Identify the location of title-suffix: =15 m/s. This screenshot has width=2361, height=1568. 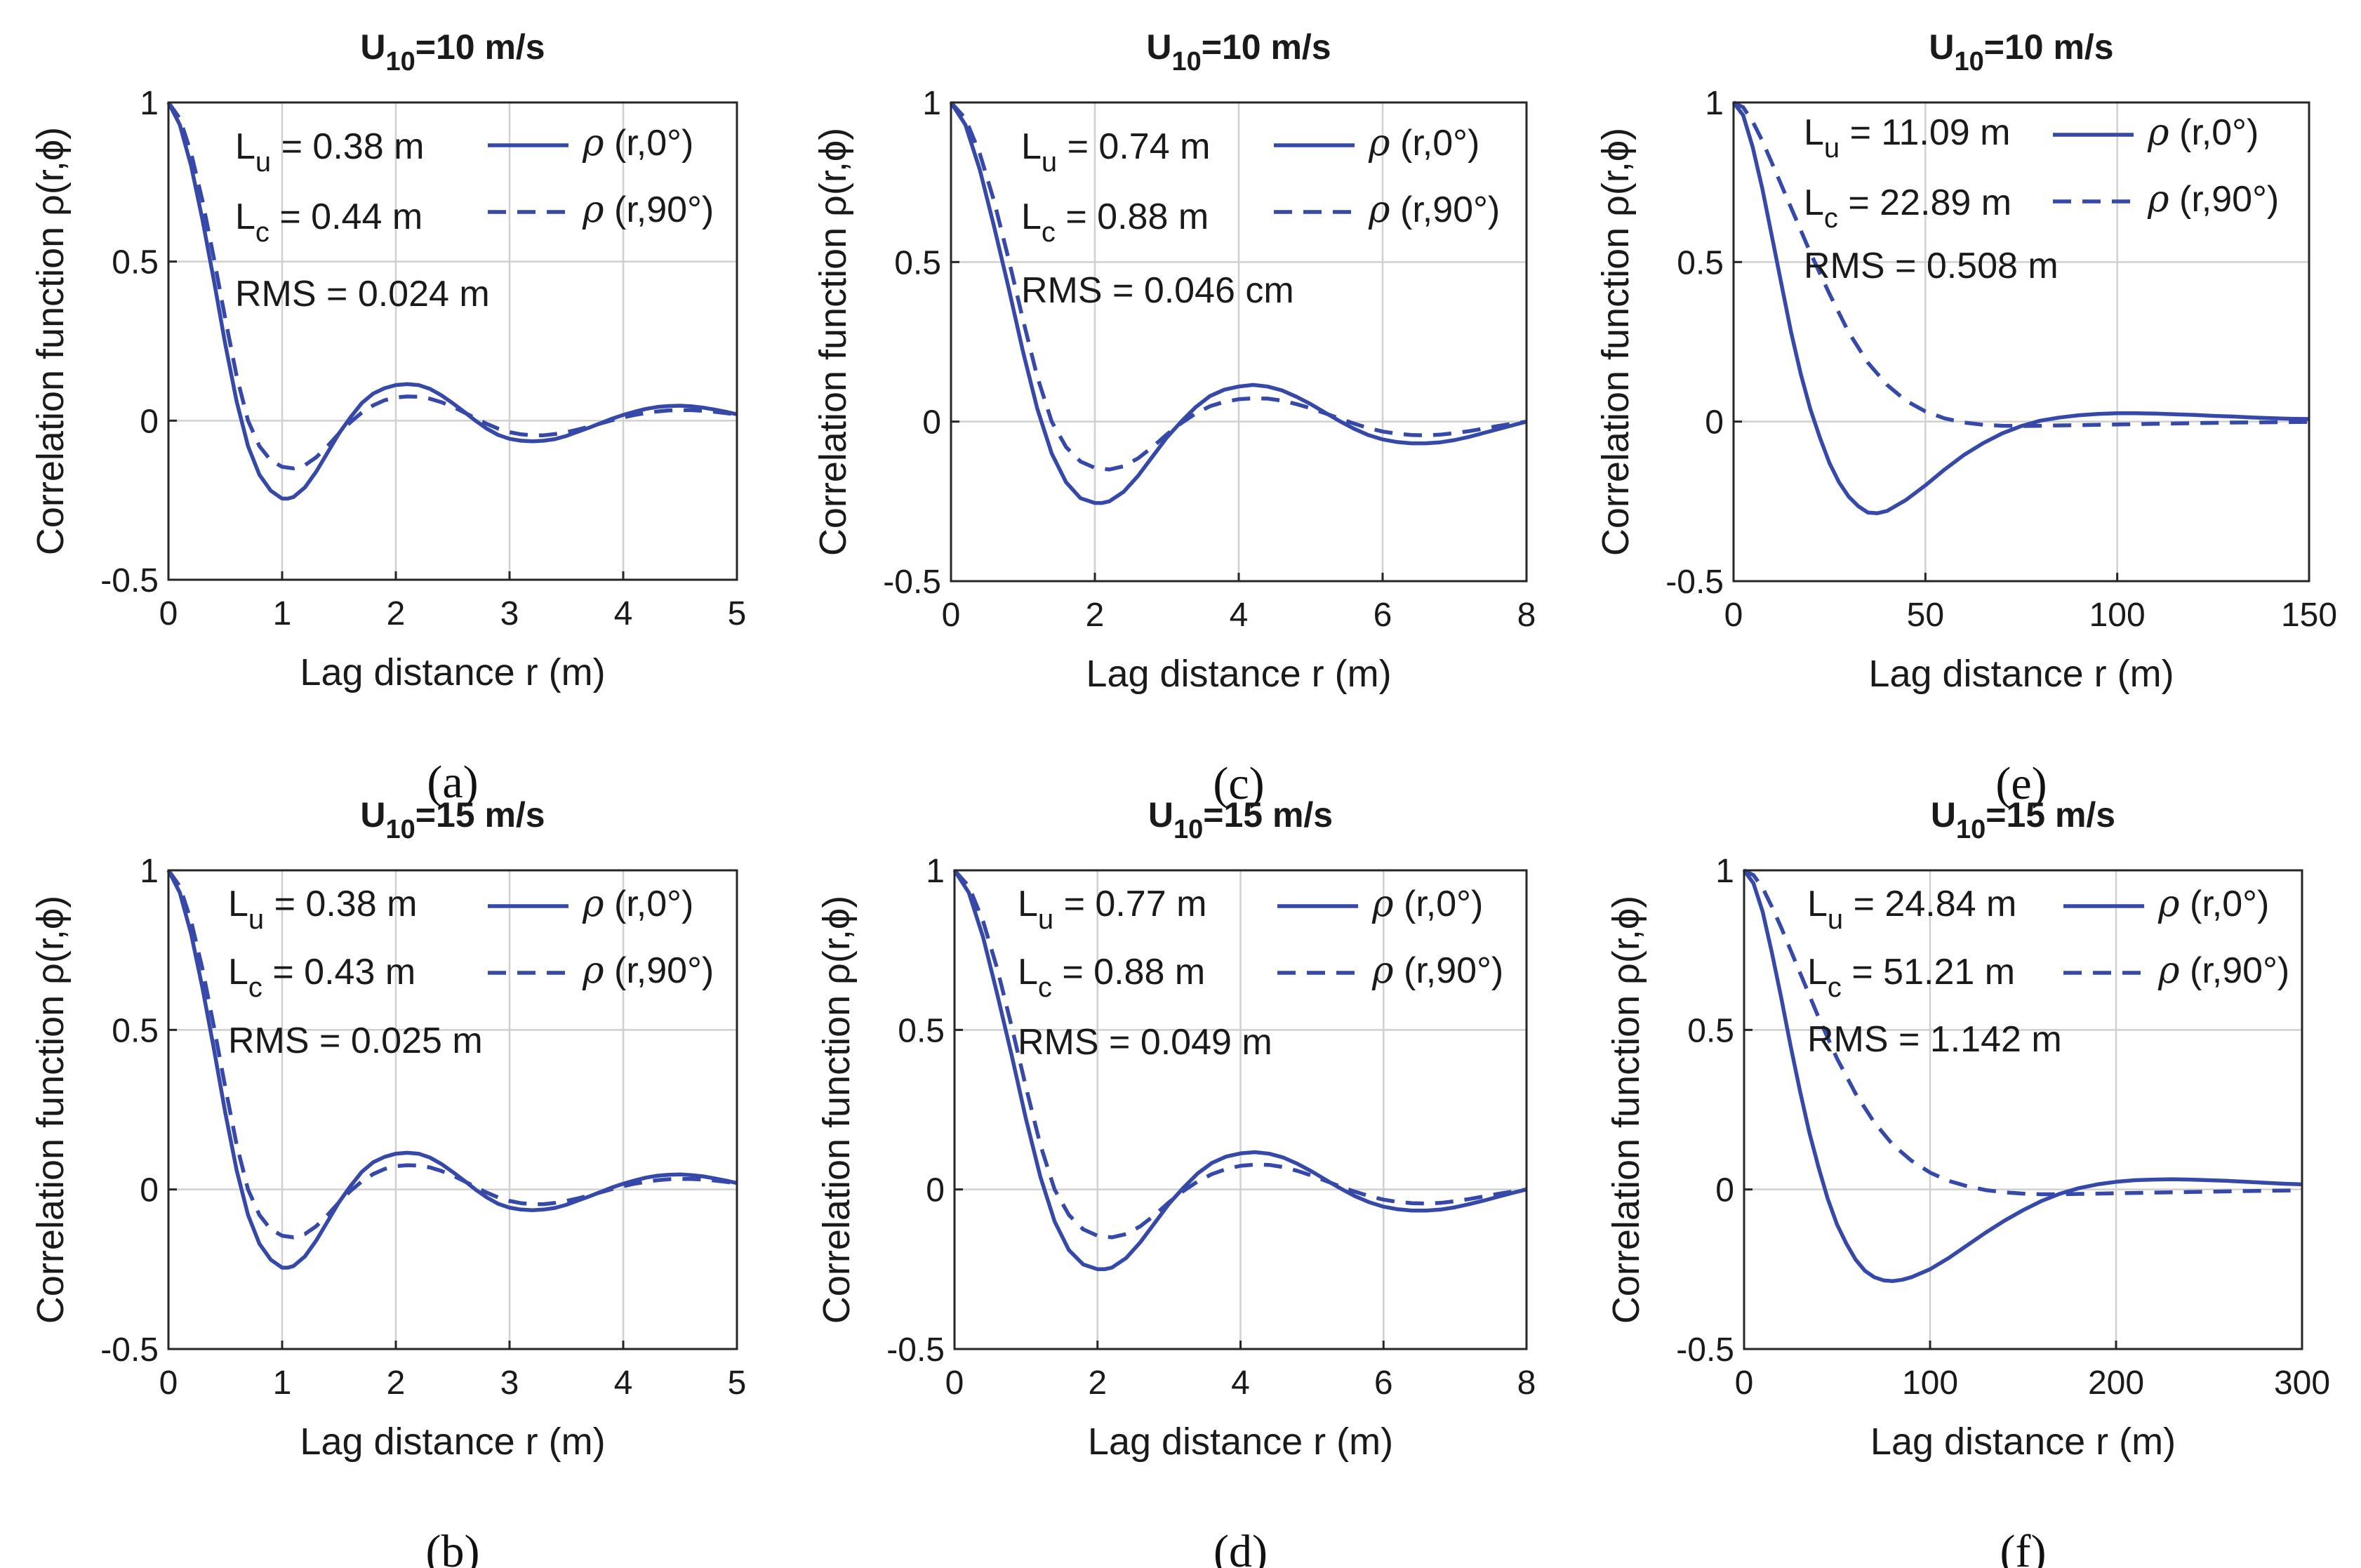
(480, 815).